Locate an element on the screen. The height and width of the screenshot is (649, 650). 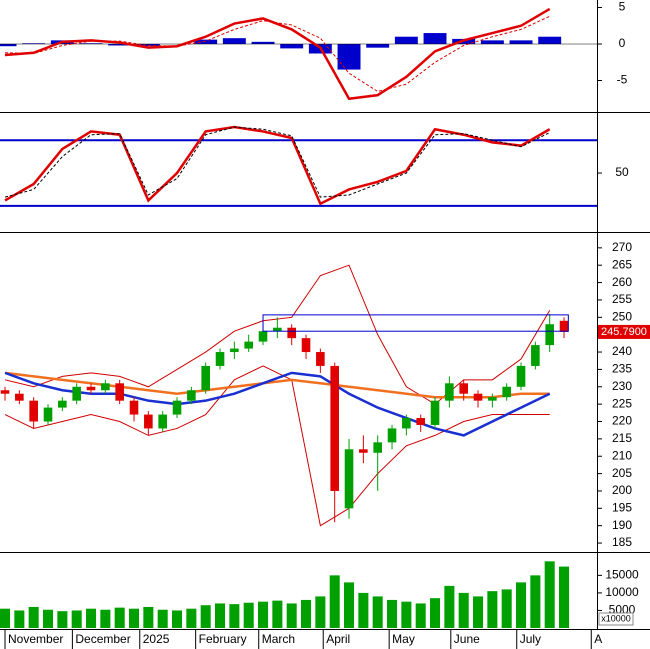
y-tick-label: 235 is located at coordinates (622, 369).